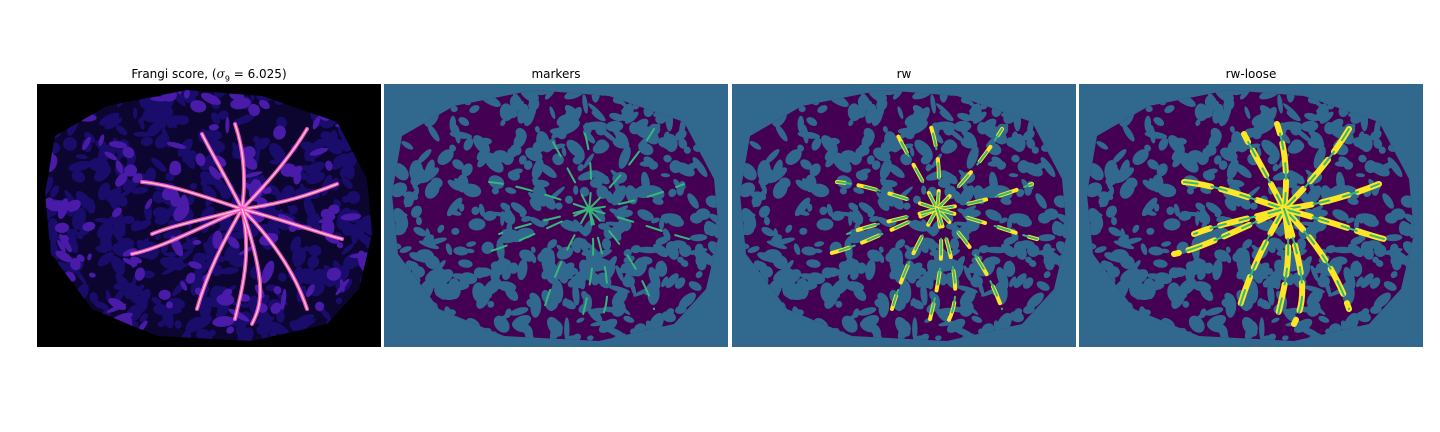  Describe the element at coordinates (904, 74) in the screenshot. I see `panel-title-rw: rw` at that location.